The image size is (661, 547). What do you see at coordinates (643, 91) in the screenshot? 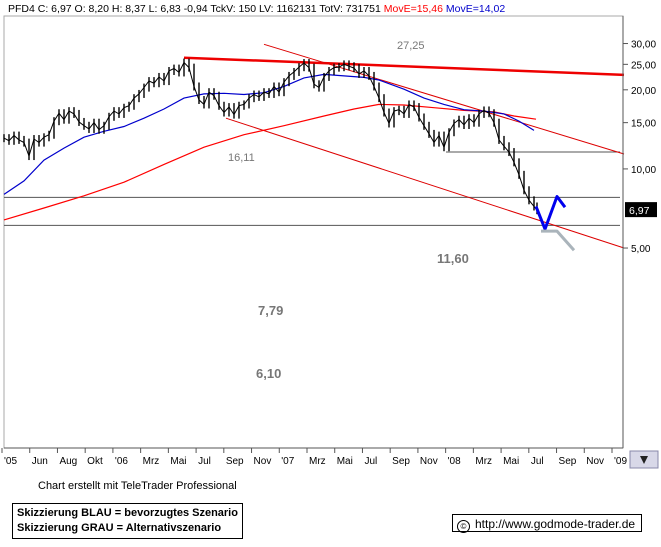
I see `y-tick-label: 20,00` at bounding box center [643, 91].